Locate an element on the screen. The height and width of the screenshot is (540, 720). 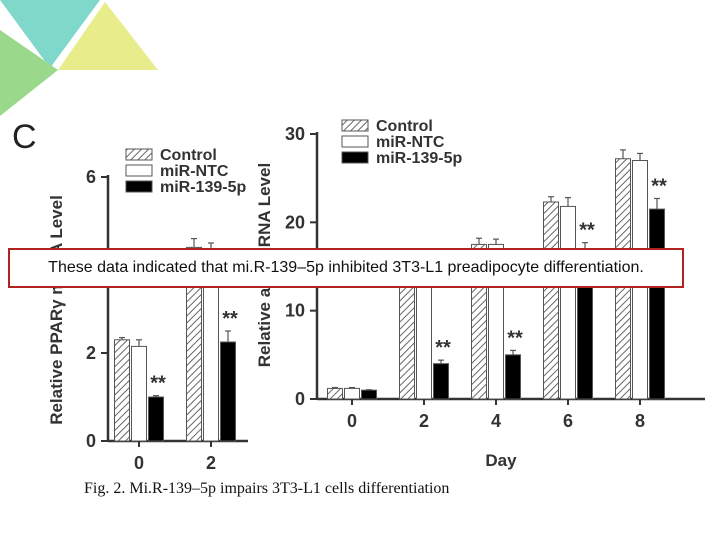
x-tick-label: 6 is located at coordinates (568, 421).